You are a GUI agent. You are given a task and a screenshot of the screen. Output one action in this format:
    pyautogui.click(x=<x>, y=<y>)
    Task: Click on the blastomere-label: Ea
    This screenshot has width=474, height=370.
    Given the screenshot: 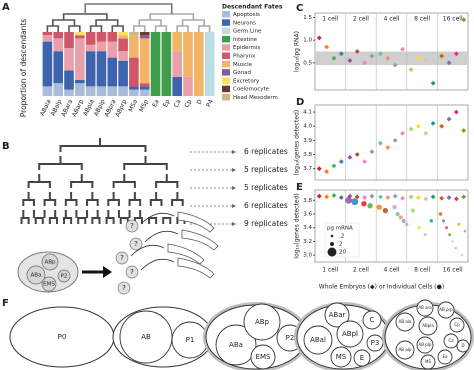 What is the action you would take?
    pyautogui.click(x=446, y=356)
    